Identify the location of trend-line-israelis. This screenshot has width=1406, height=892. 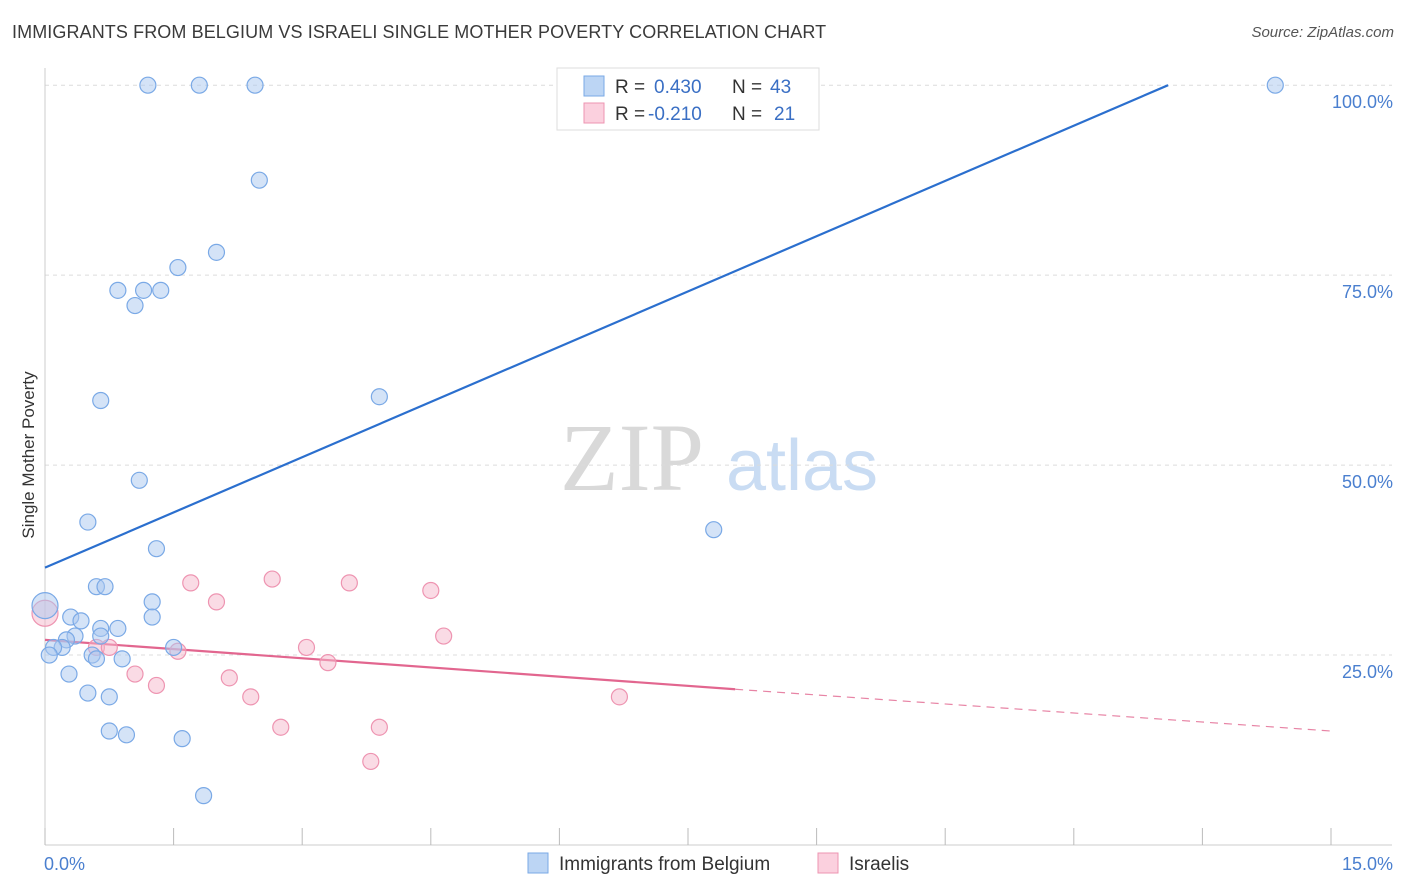
(390, 664).